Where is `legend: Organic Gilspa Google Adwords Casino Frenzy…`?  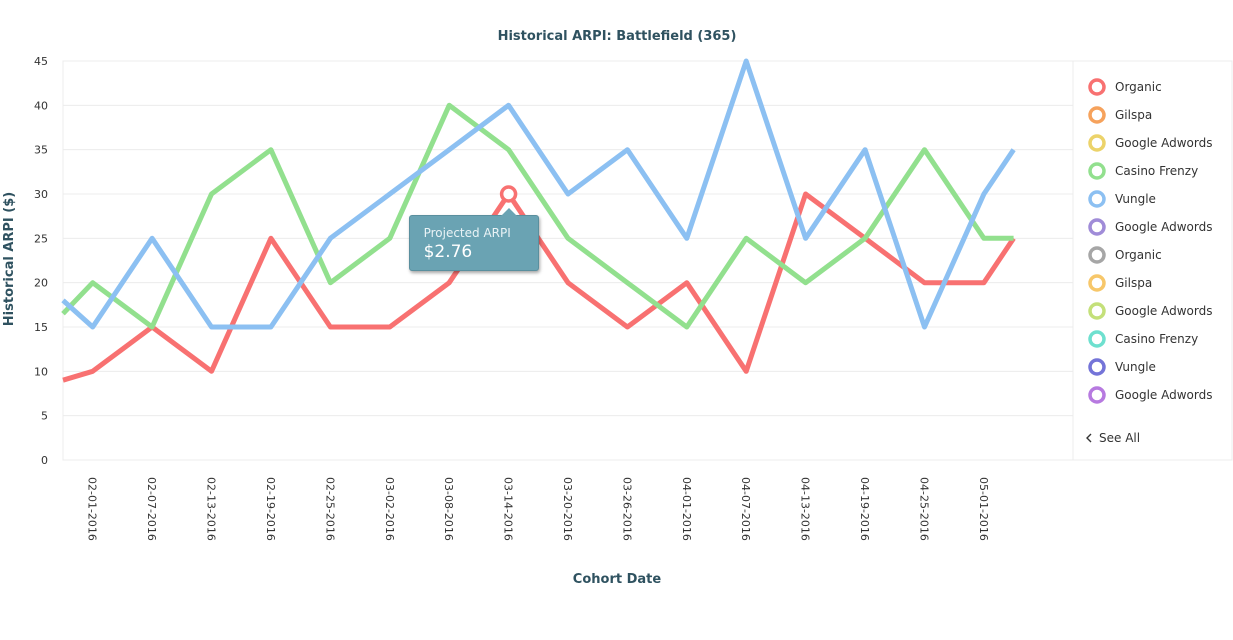 legend: Organic Gilspa Google Adwords Casino Frenzy… is located at coordinates (1150, 241).